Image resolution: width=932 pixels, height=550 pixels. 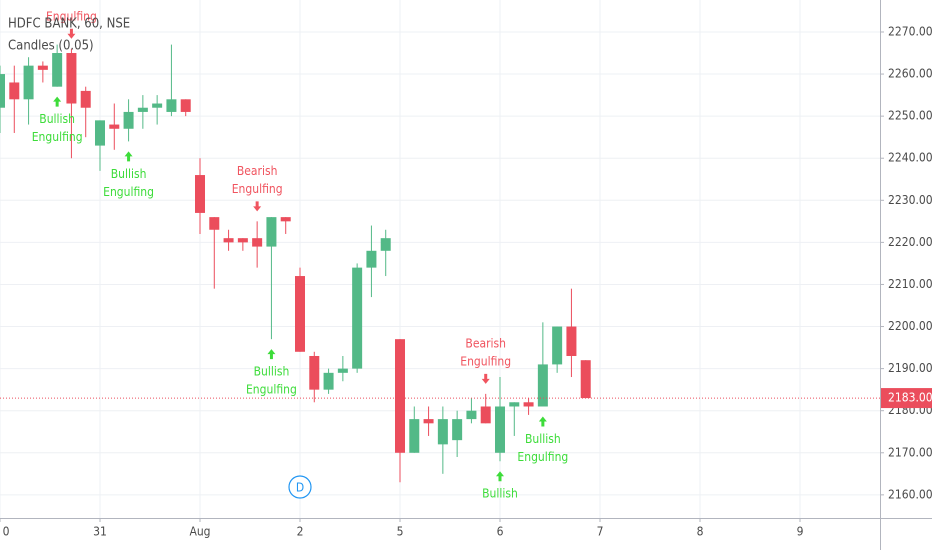 I want to click on y-tick-label: 2260.00, so click(x=910, y=74).